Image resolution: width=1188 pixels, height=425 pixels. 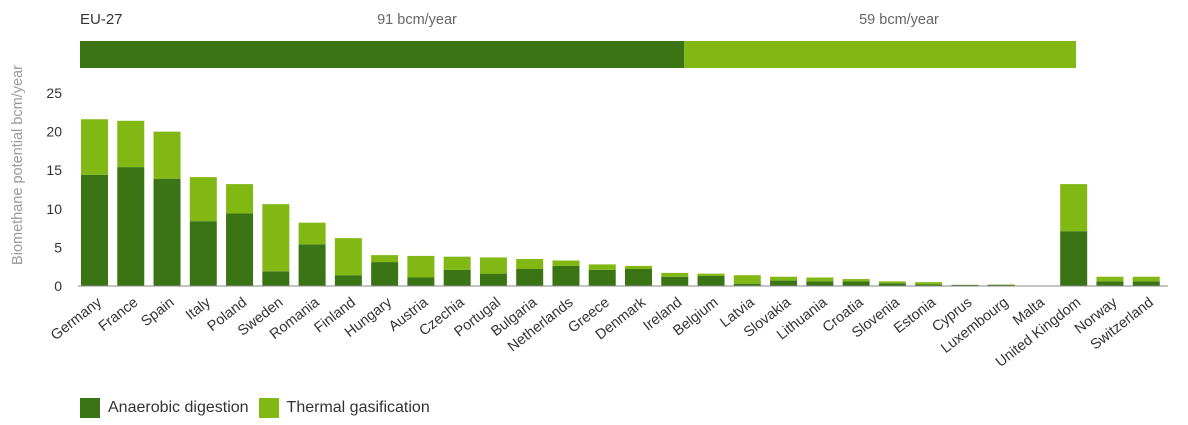 What do you see at coordinates (382, 54) in the screenshot?
I see `eu-bar-anaerobic-segment` at bounding box center [382, 54].